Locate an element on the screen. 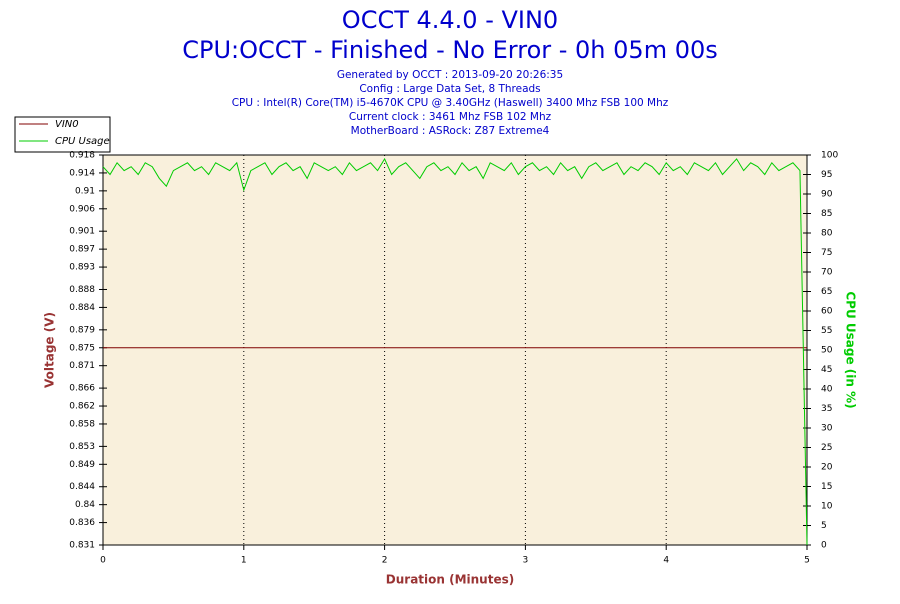 This screenshot has height=604, width=900. x-tick-label: 4 is located at coordinates (666, 561).